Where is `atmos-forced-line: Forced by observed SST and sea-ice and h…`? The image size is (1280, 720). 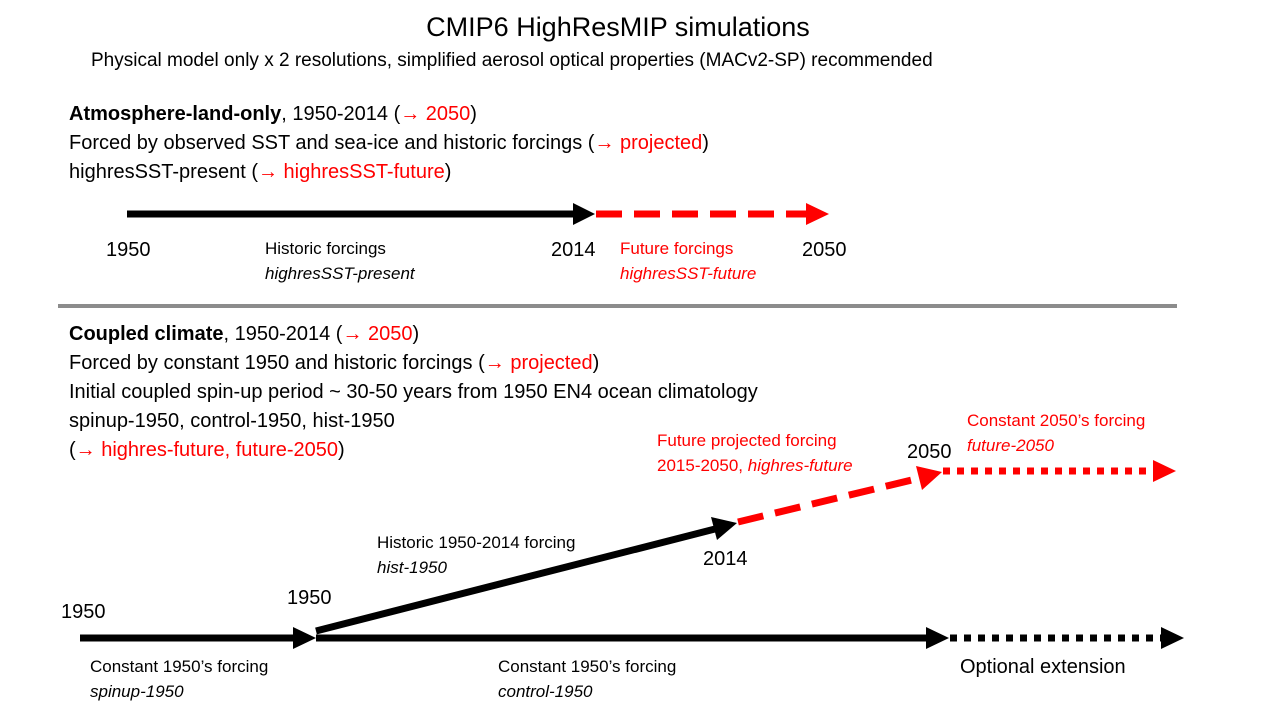 atmos-forced-line: Forced by observed SST and sea-ice and h… is located at coordinates (389, 143).